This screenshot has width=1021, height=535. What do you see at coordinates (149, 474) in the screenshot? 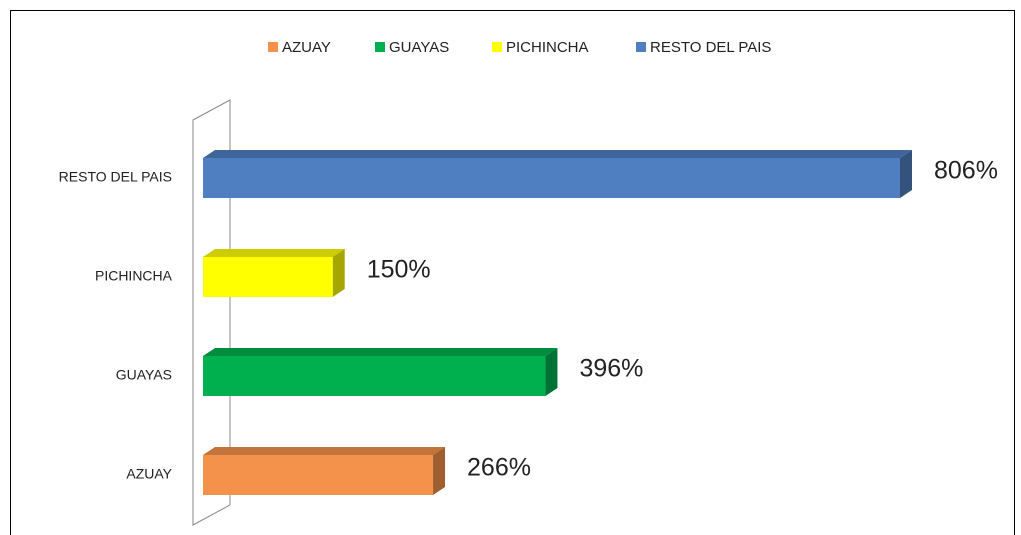
I see `y-tick-label: AZUAY` at bounding box center [149, 474].